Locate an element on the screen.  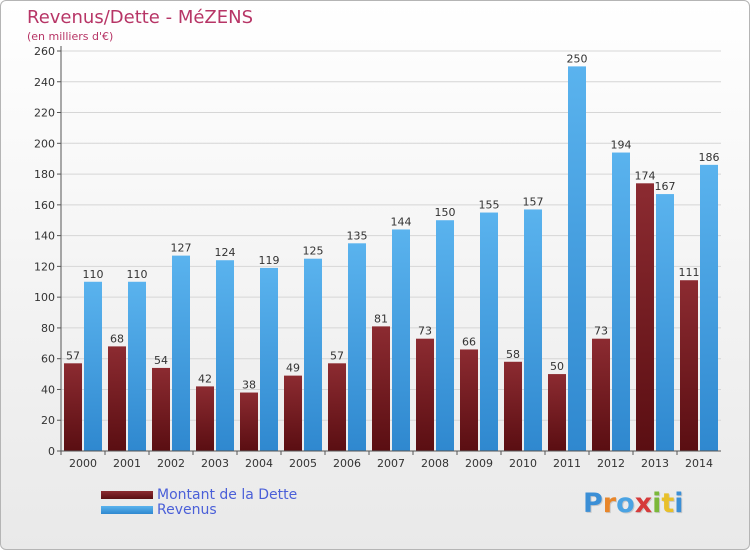
data-label-revenus: 157 is located at coordinates (533, 201).